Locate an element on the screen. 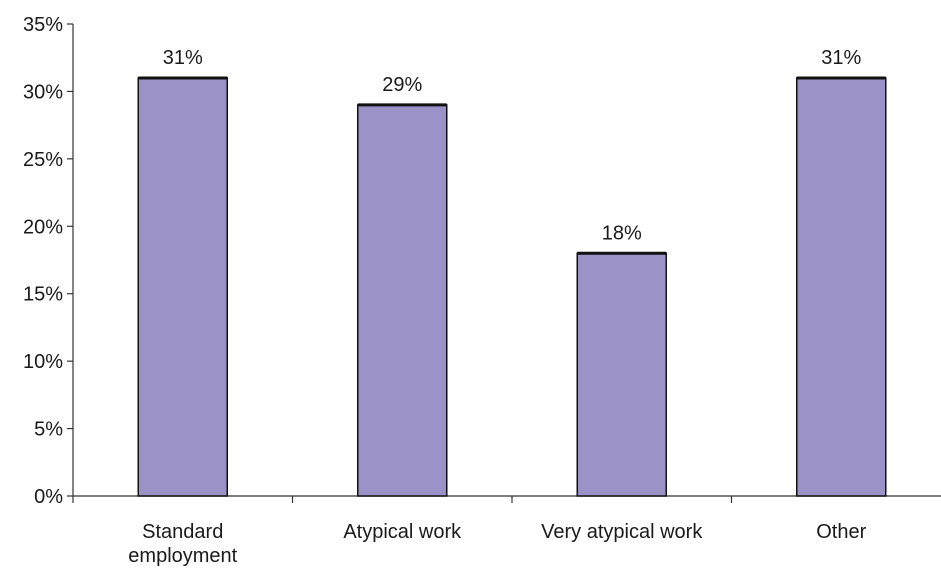 The height and width of the screenshot is (570, 941). y-tick-label: 35% is located at coordinates (43, 25).